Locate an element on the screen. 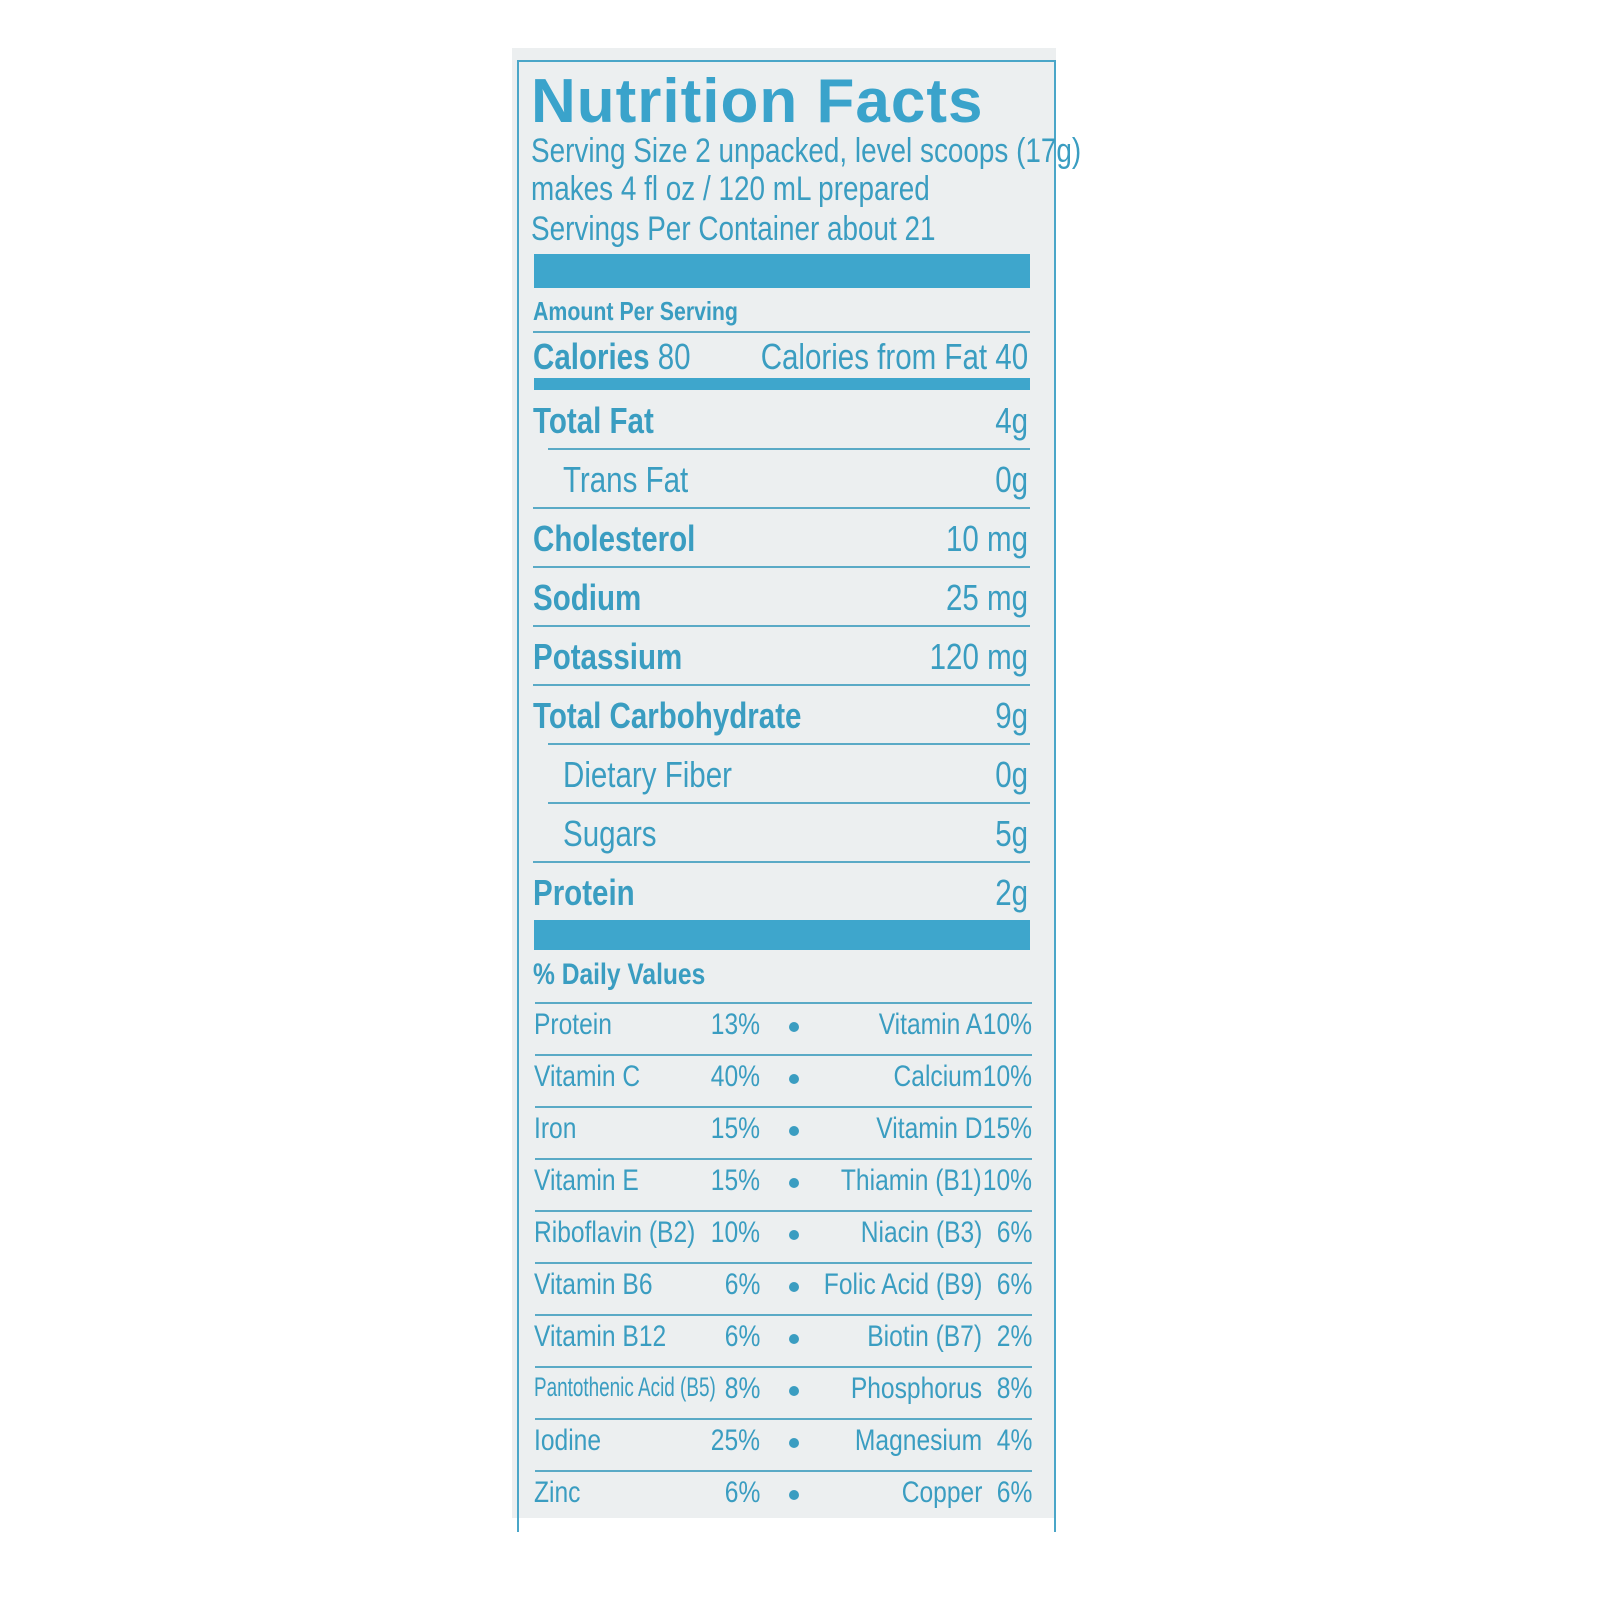  dv-left-name-text: Riboflavin (B2) is located at coordinates (615, 1232).